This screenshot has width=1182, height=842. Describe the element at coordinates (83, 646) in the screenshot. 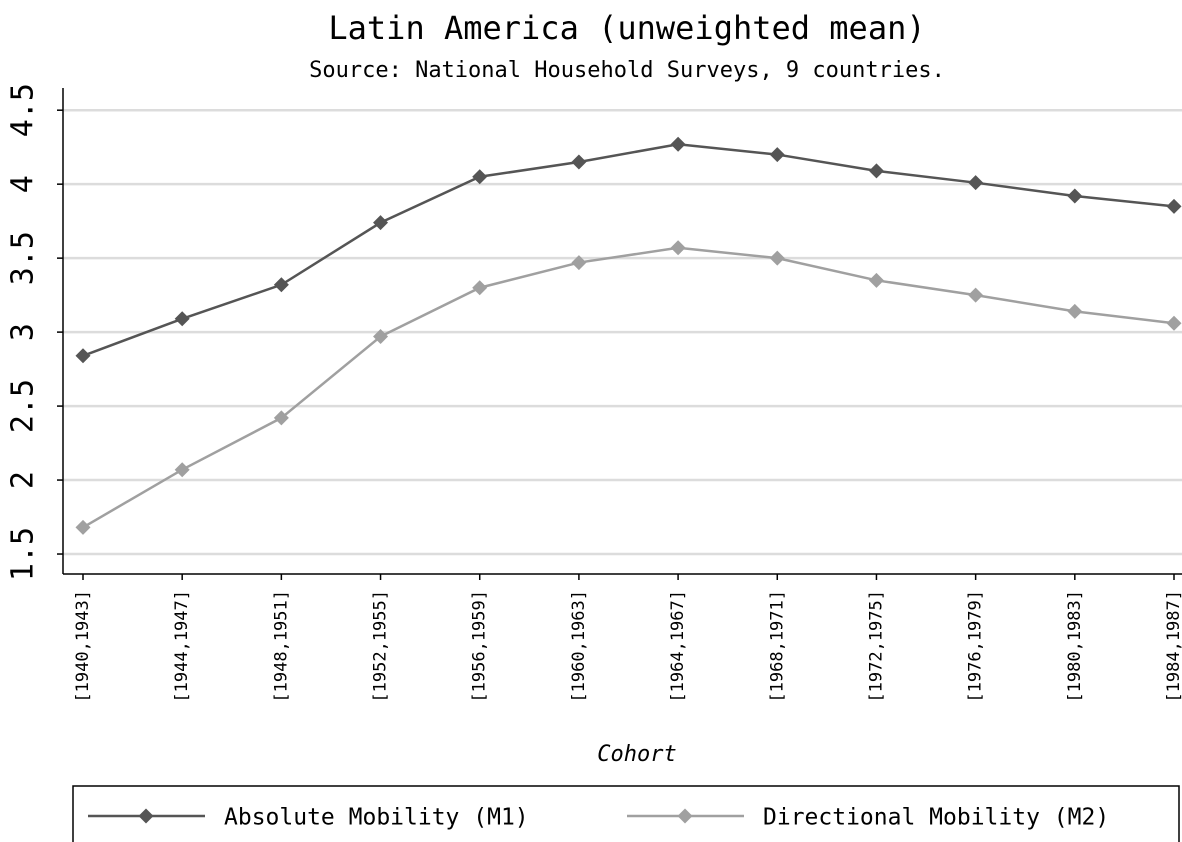

I see `x-tick-label: [1940,1943]` at that location.